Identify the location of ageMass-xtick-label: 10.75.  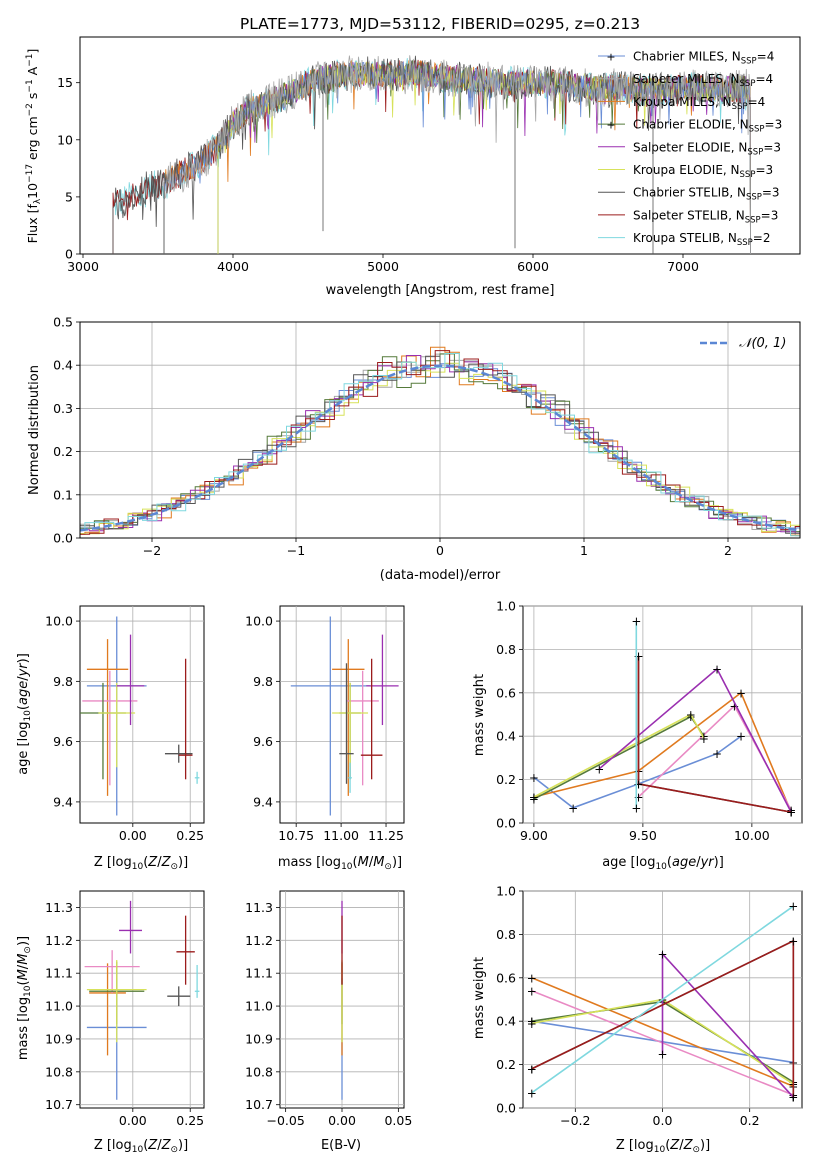
(296, 835).